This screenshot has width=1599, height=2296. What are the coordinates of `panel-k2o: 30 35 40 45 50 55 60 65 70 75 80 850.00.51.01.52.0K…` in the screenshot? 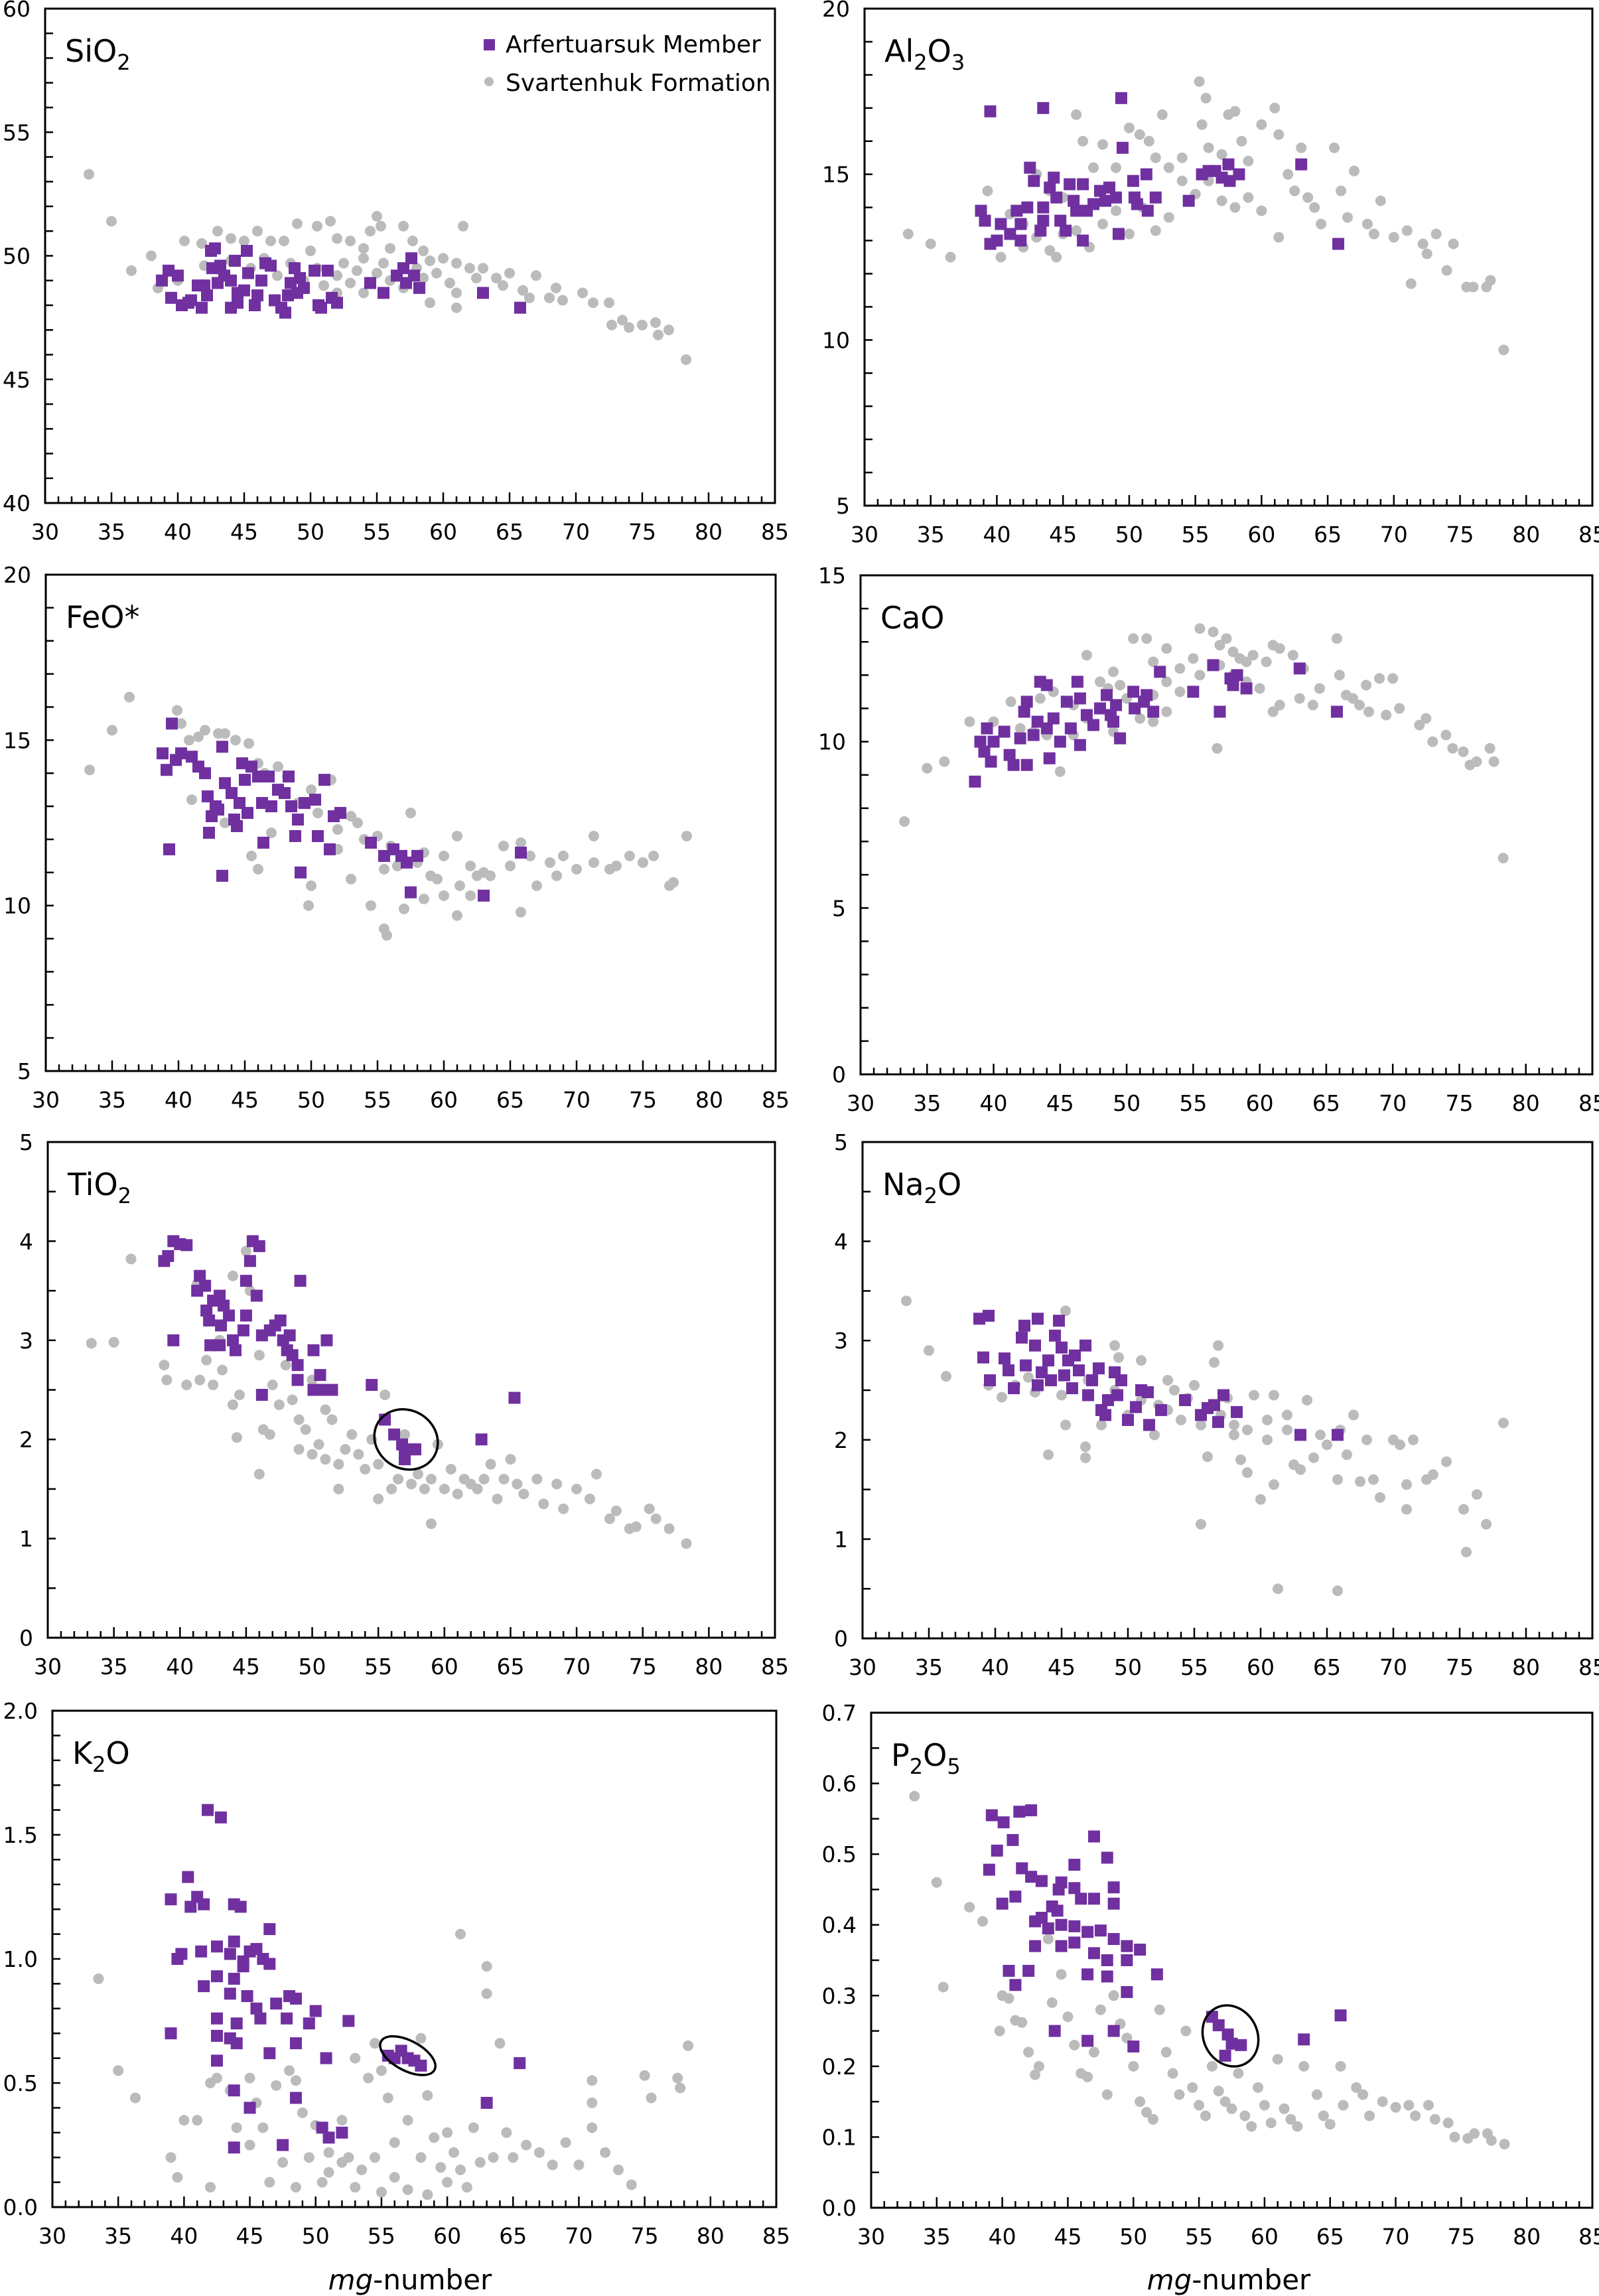 It's located at (396, 1973).